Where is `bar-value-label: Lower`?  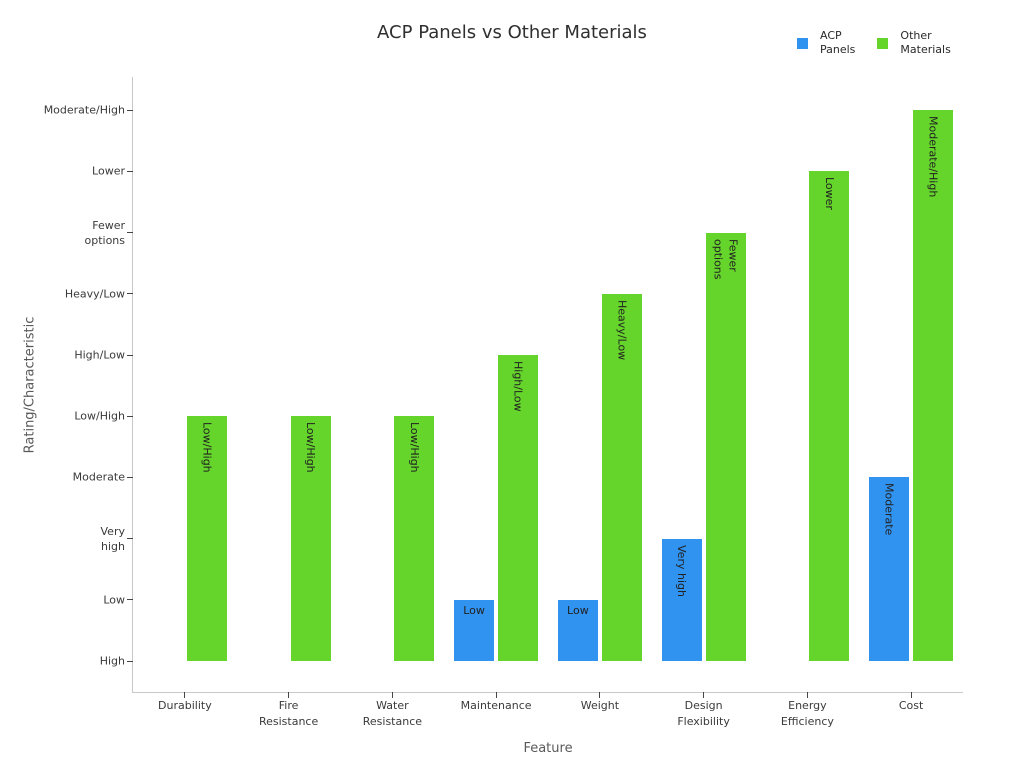
bar-value-label: Lower is located at coordinates (829, 193).